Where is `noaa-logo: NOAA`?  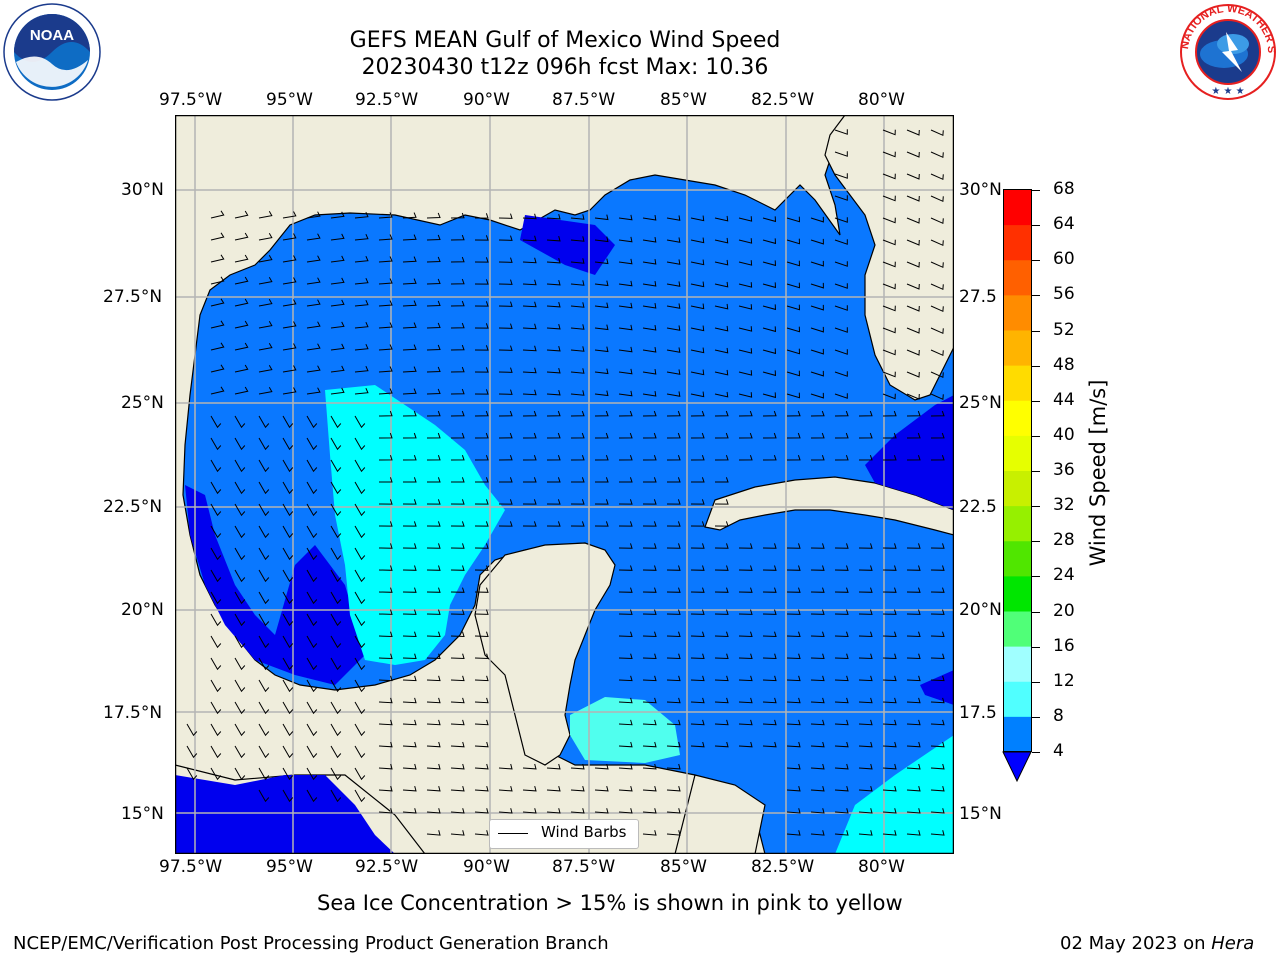
noaa-logo: NOAA is located at coordinates (52, 54).